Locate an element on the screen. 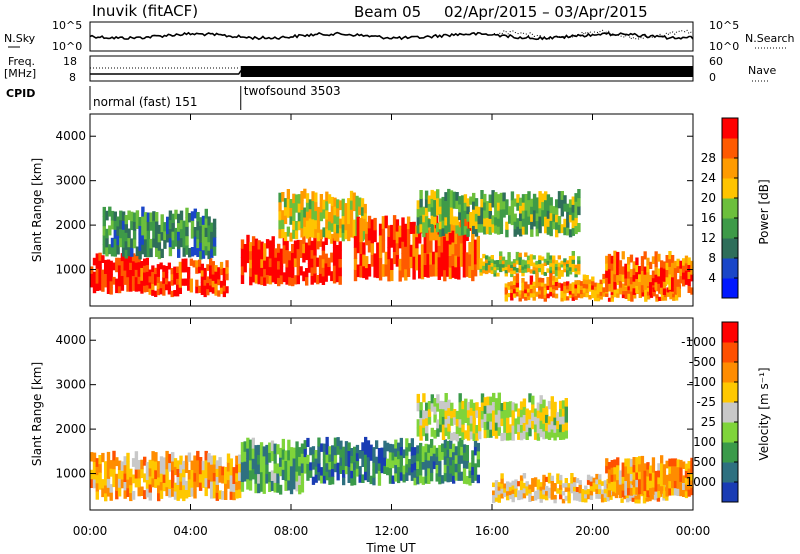 This screenshot has width=800, height=554. cpid-segment-twofsound: twofsound 3503 is located at coordinates (292, 91).